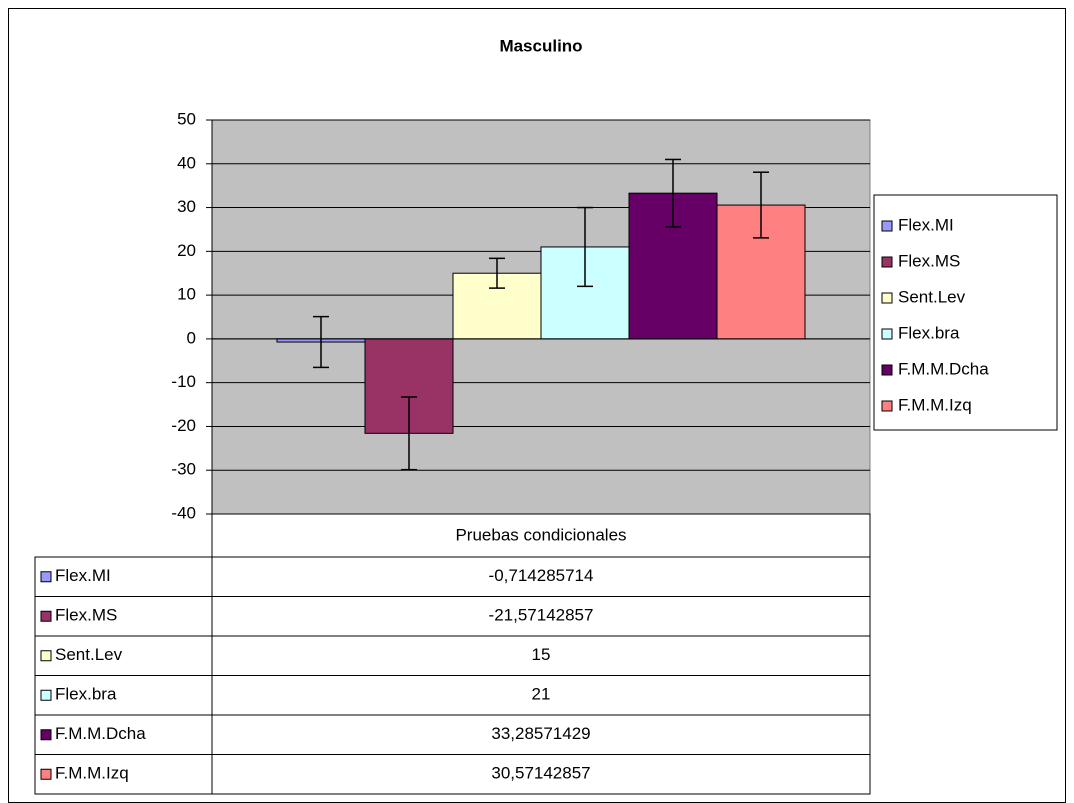 The image size is (1074, 803). What do you see at coordinates (183, 512) in the screenshot?
I see `y-tick-label: -40` at bounding box center [183, 512].